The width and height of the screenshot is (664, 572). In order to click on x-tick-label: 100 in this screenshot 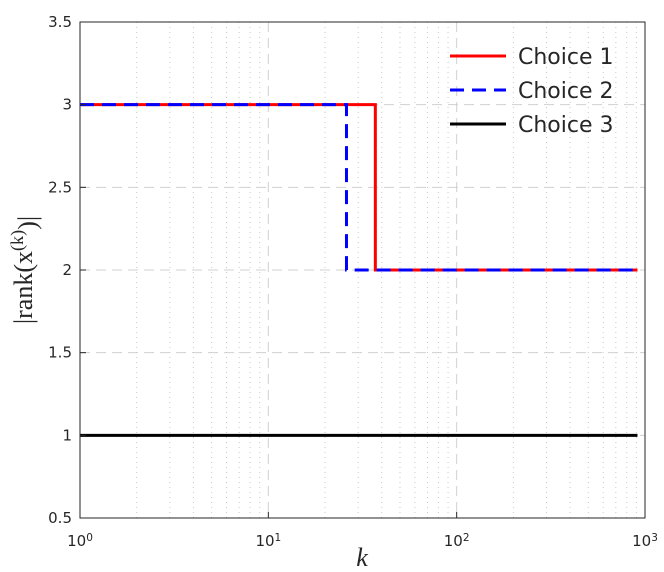, I will do `click(80, 541)`.